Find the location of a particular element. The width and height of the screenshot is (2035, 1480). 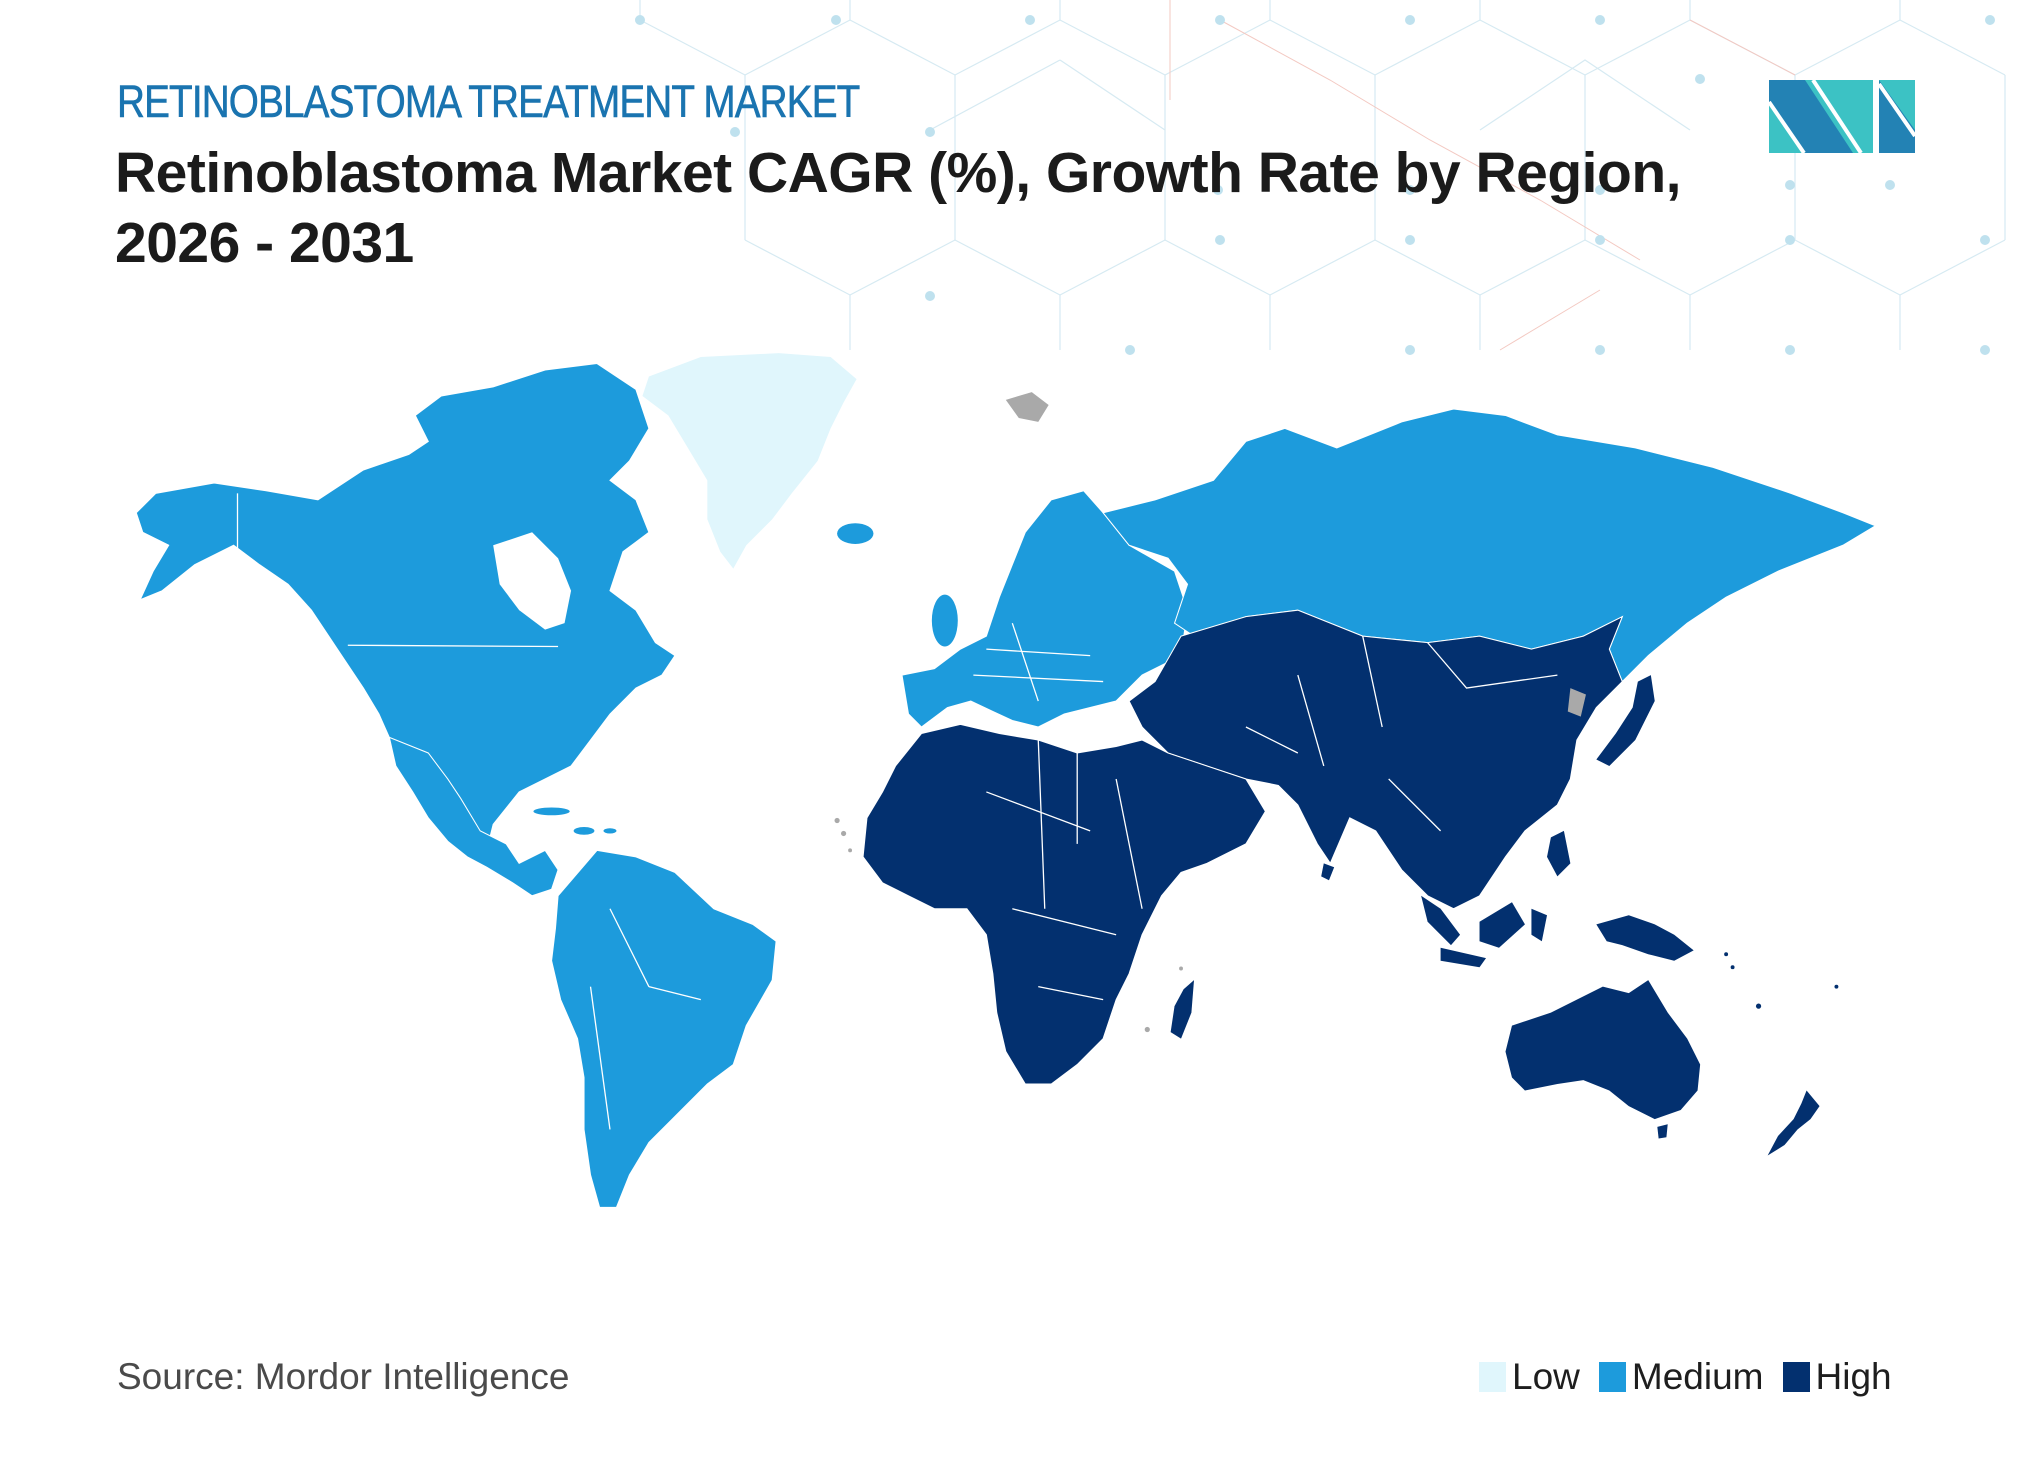

legend-item-high: High is located at coordinates (1837, 1377).